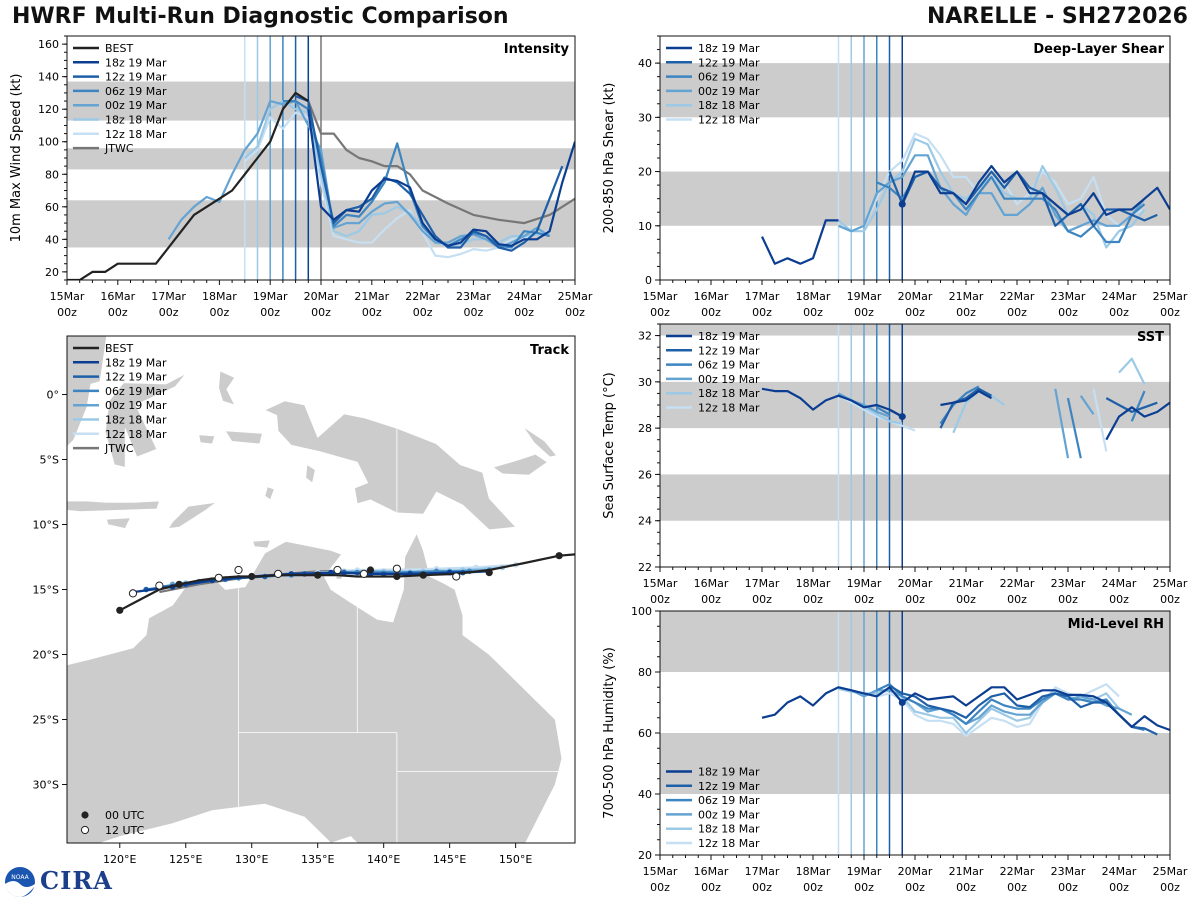 The height and width of the screenshot is (902, 1200). What do you see at coordinates (660, 296) in the screenshot?
I see `shear-xtick-label: 15Mar` at bounding box center [660, 296].